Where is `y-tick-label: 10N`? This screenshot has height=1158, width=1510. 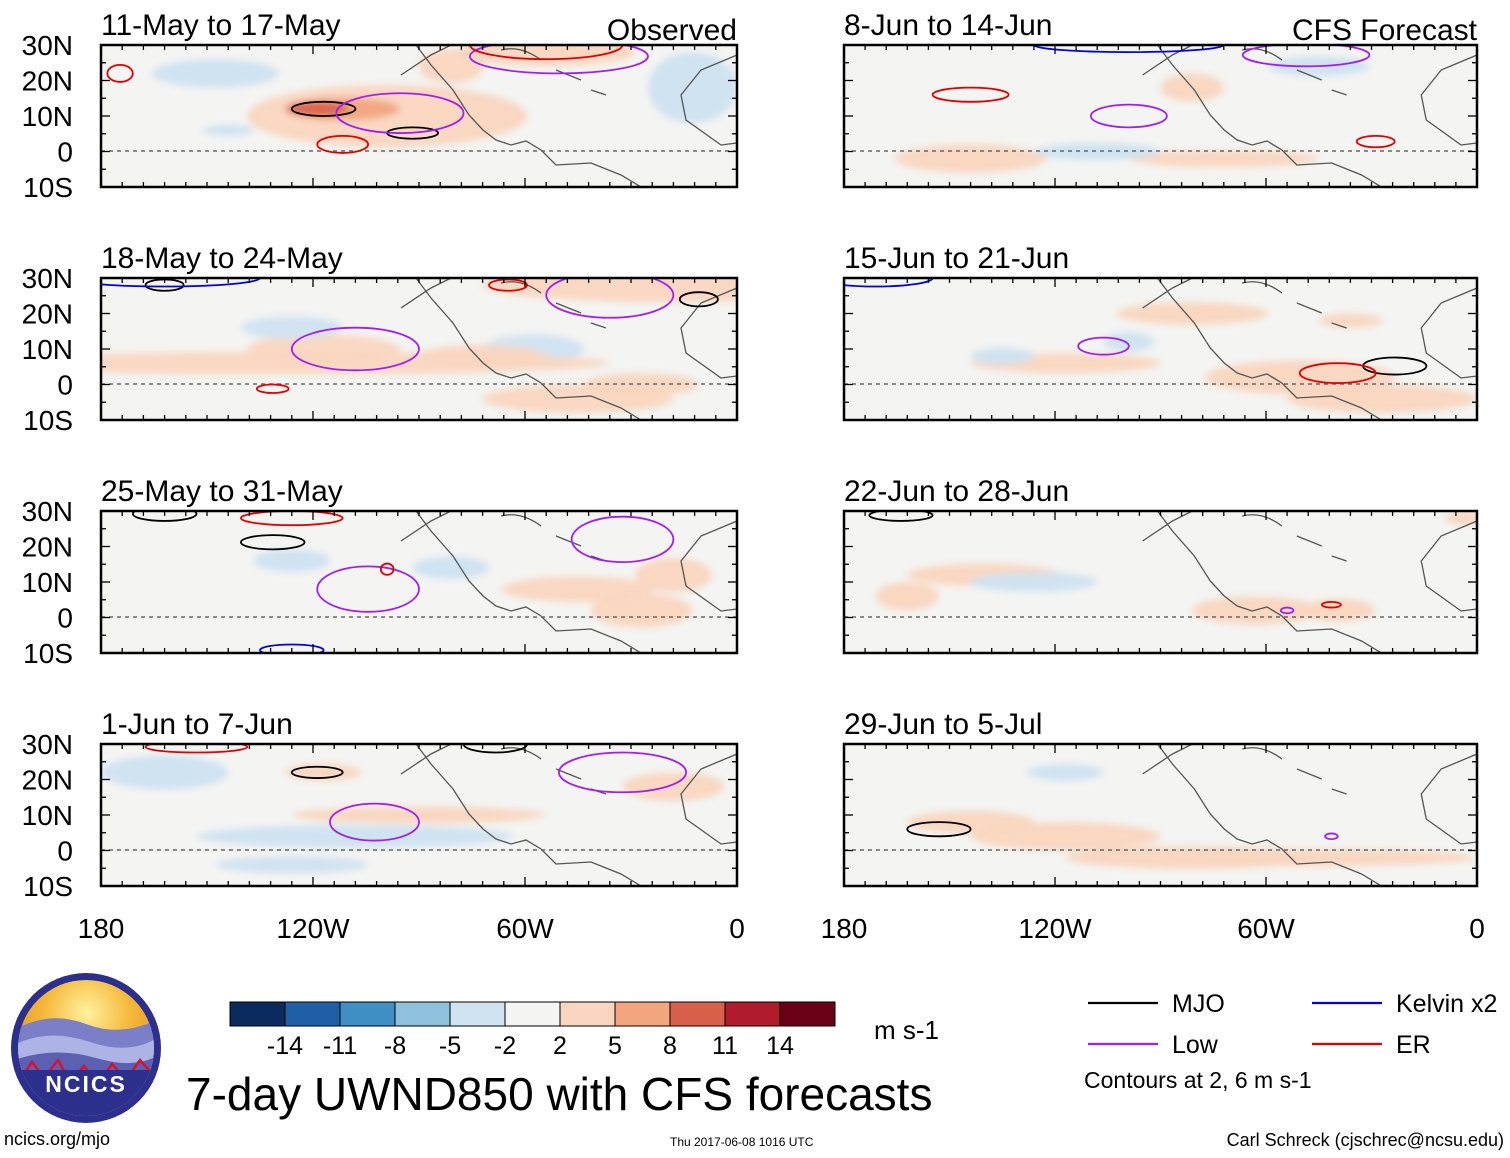
y-tick-label: 10N is located at coordinates (47, 582).